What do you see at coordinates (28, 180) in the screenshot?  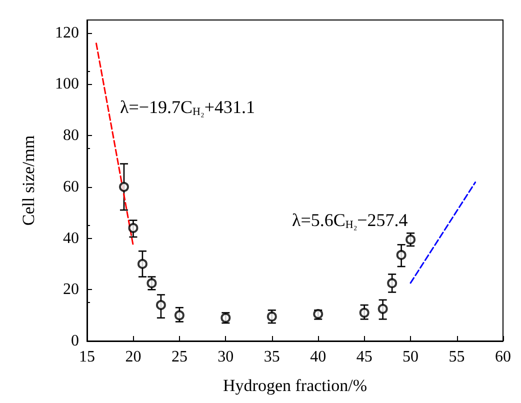 I see `y-axis-title: Cell size/mm` at bounding box center [28, 180].